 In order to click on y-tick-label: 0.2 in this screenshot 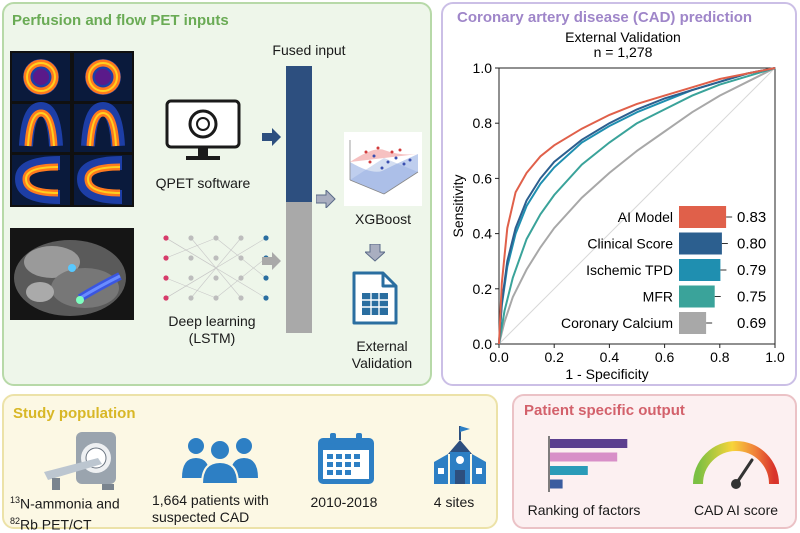, I will do `click(483, 289)`.